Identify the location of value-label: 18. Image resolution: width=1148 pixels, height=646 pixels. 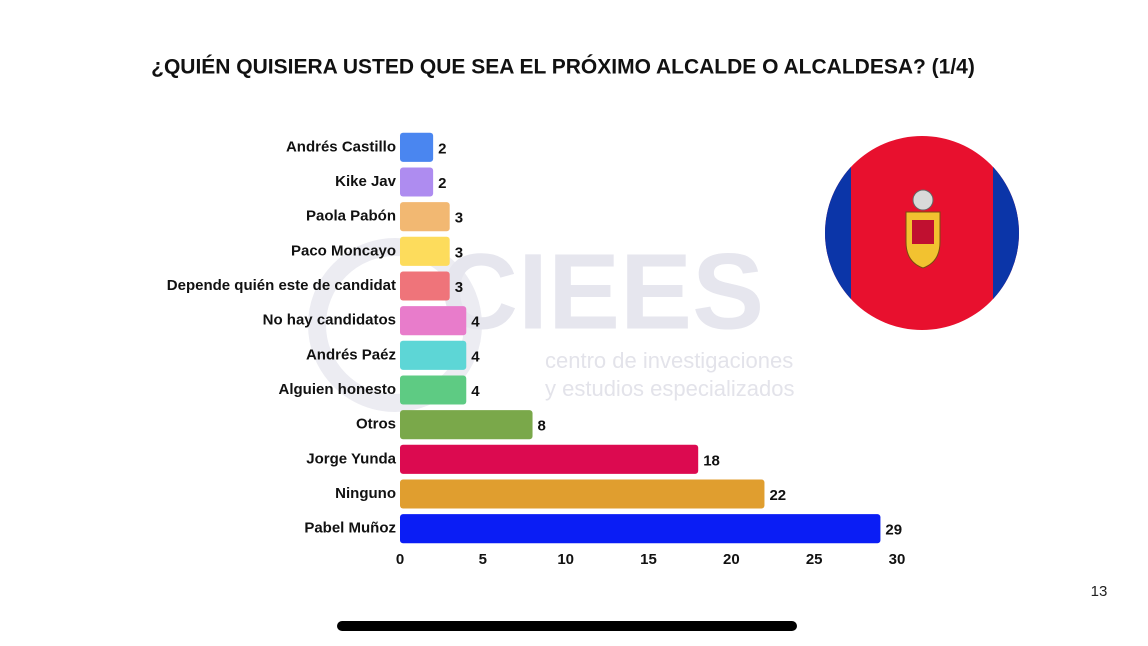
(711, 460).